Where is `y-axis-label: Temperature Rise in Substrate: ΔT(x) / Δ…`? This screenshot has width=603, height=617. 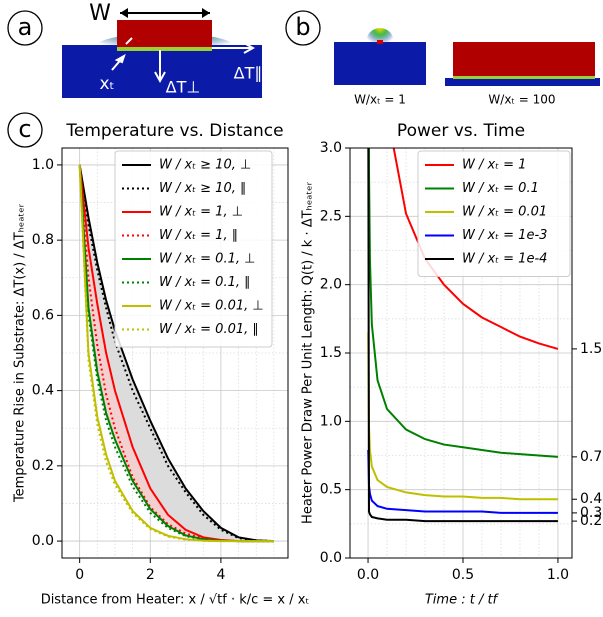 y-axis-label: Temperature Rise in Substrate: ΔT(x) / Δ… is located at coordinates (20, 353).